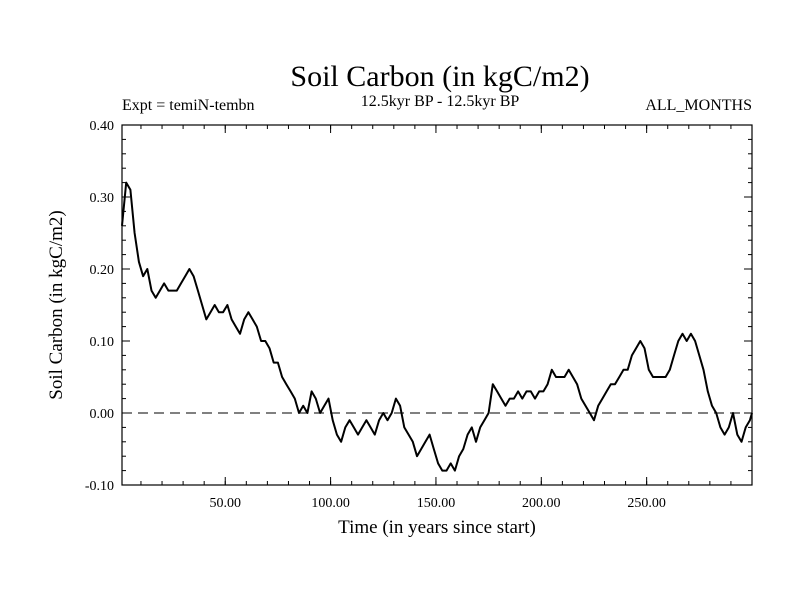 This screenshot has width=800, height=600. What do you see at coordinates (102, 342) in the screenshot?
I see `y-tick-label: 0.10` at bounding box center [102, 342].